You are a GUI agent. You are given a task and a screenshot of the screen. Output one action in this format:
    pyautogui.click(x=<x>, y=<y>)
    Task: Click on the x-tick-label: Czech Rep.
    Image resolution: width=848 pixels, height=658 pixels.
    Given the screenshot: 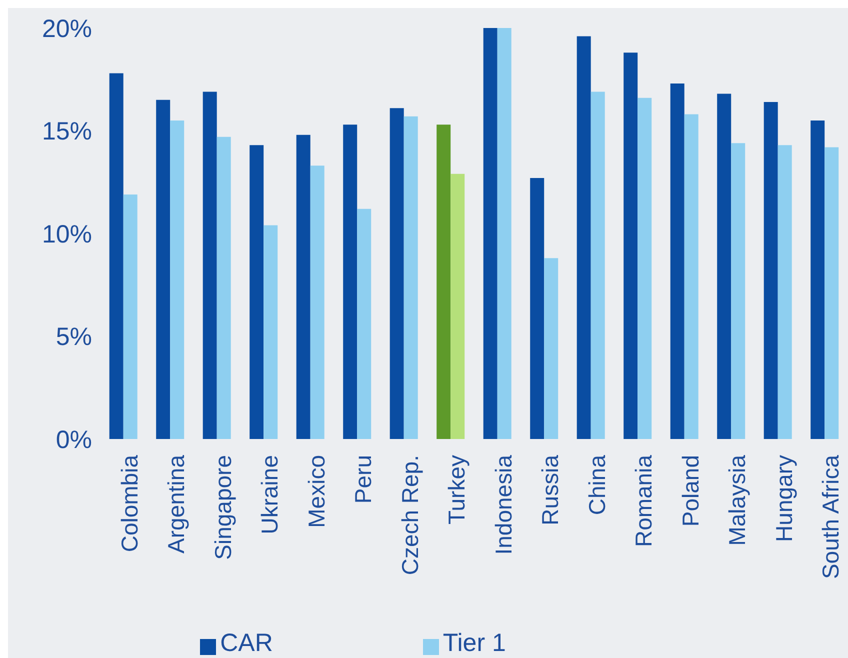 What is the action you would take?
    pyautogui.click(x=409, y=515)
    